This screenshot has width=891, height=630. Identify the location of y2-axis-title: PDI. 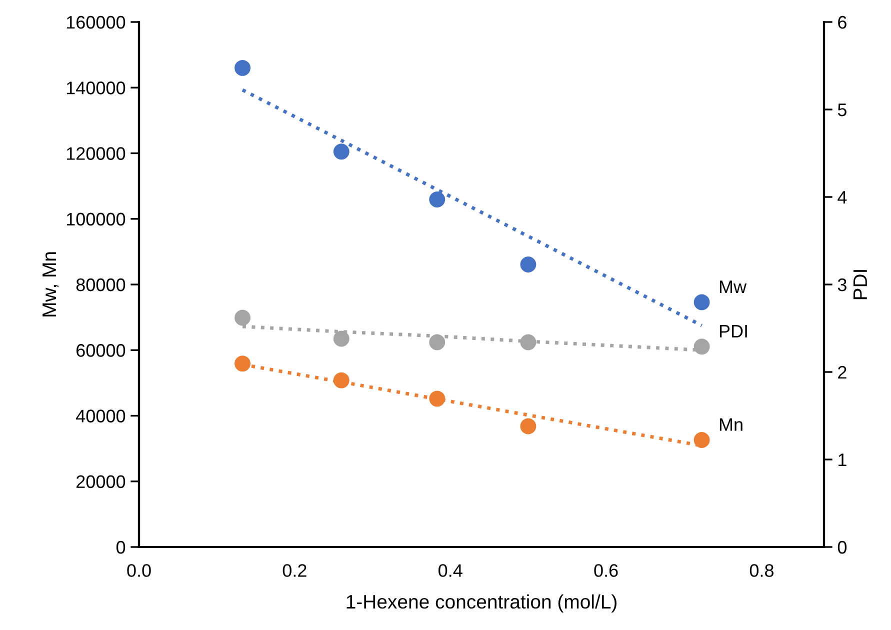
(860, 285).